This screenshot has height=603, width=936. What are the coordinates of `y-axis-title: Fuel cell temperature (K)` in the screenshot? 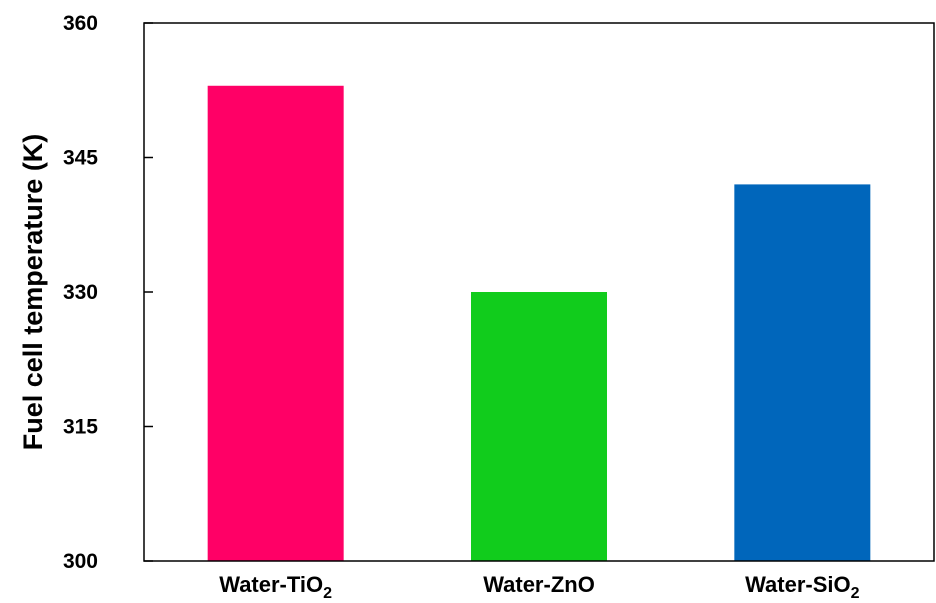 It's located at (33, 292).